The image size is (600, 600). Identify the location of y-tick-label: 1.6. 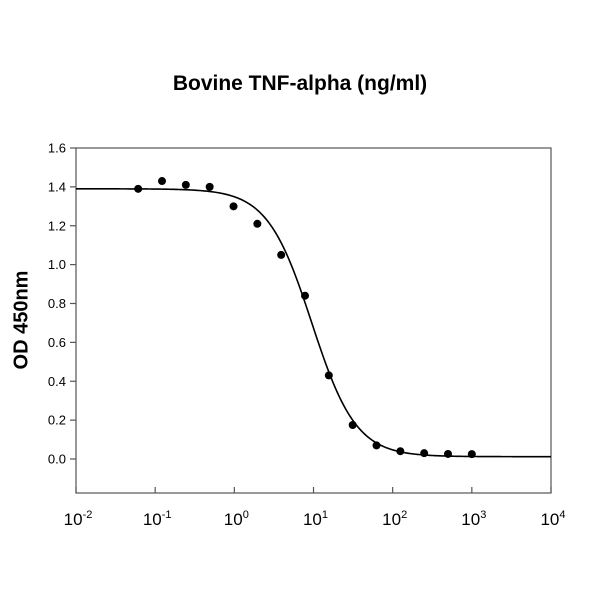
(57, 148).